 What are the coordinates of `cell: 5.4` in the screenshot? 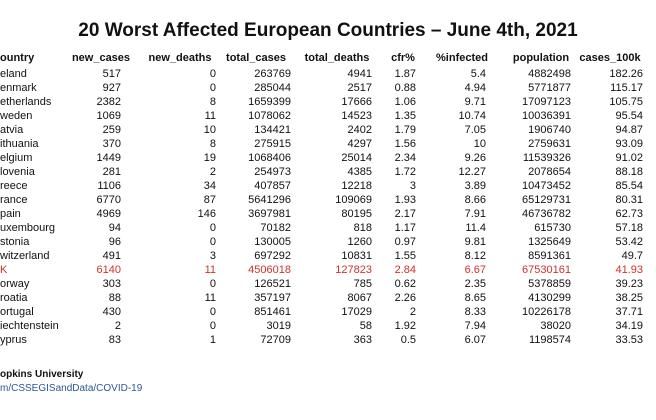 It's located at (478, 74).